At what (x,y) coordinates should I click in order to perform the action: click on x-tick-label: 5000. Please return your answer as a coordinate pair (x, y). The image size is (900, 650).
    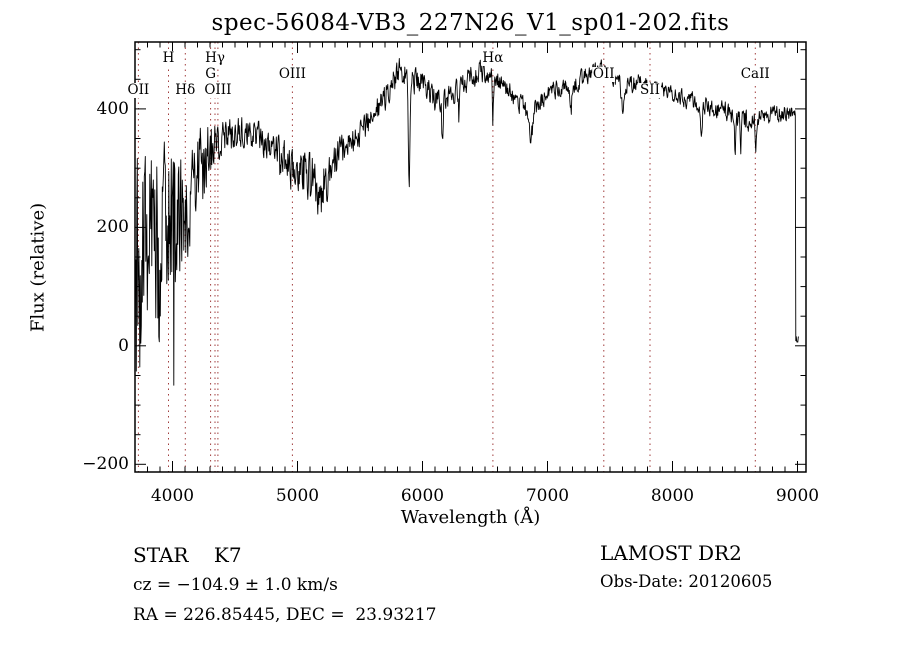
    Looking at the image, I should click on (297, 496).